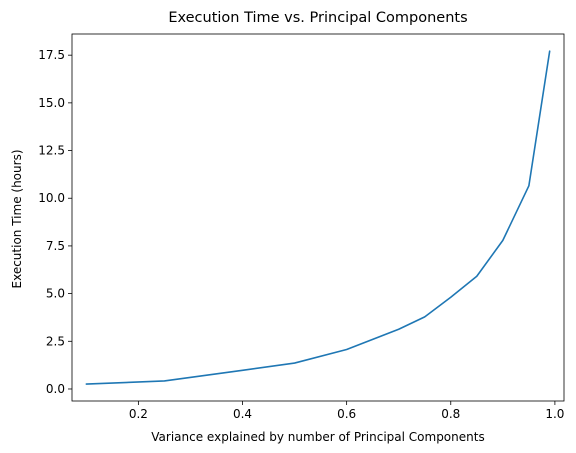  What do you see at coordinates (138, 414) in the screenshot?
I see `x-tick-label: 0.2` at bounding box center [138, 414].